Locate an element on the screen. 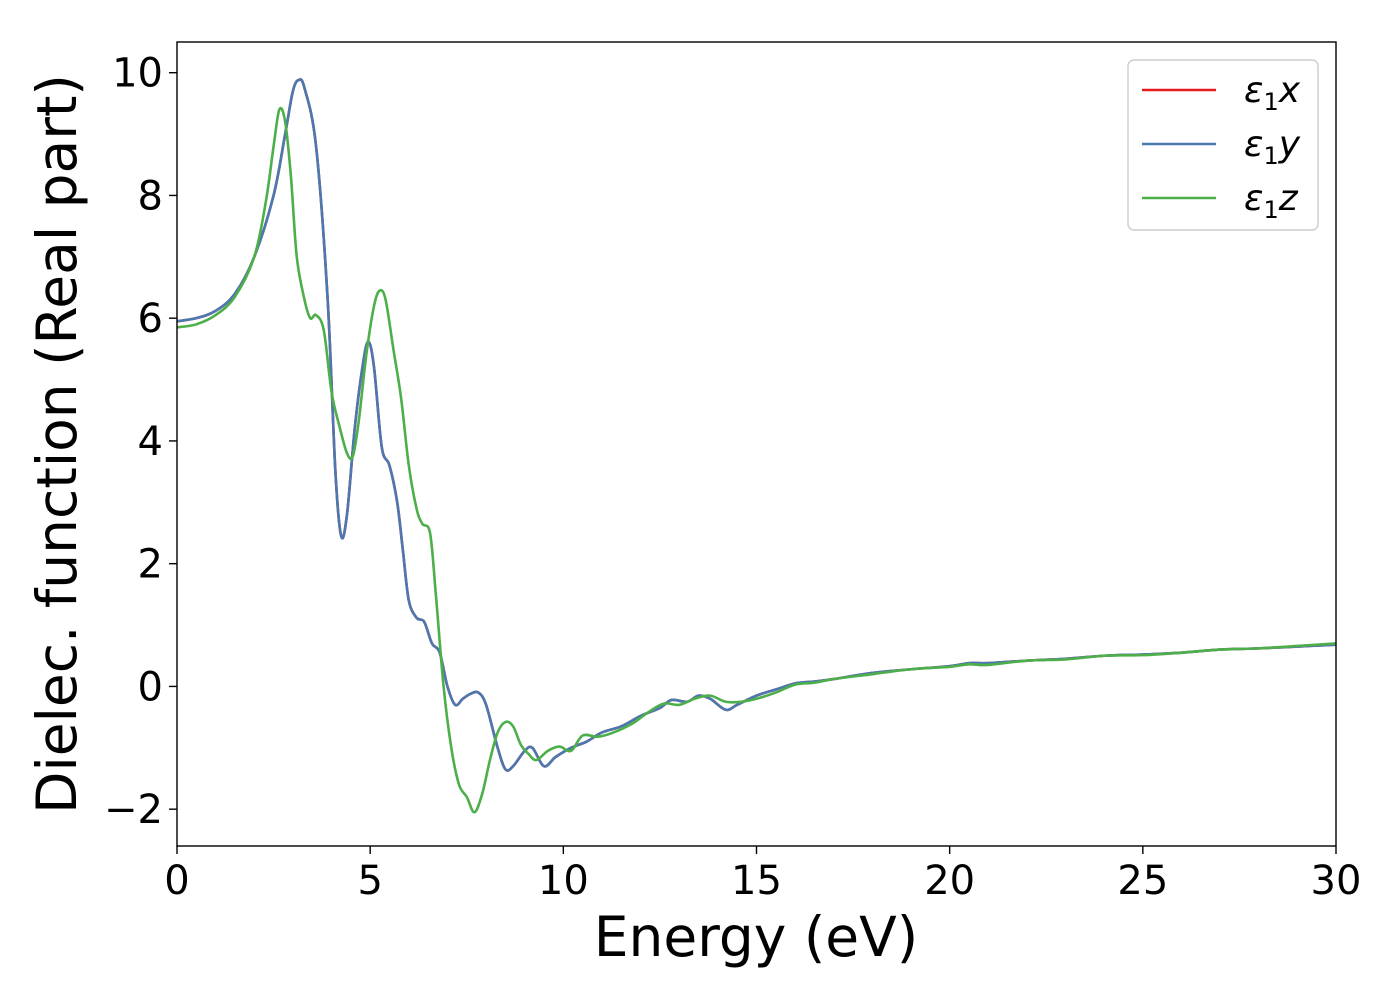 This screenshot has height=1000, width=1400. legend: ε1x ε1y ε1z is located at coordinates (1223, 145).